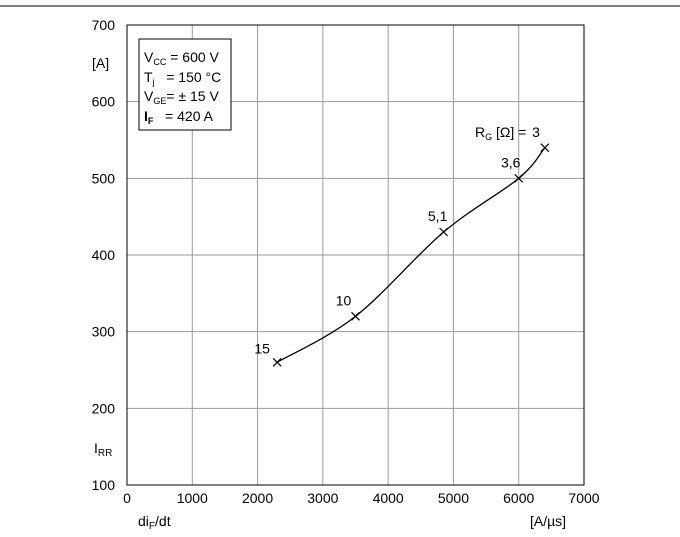  What do you see at coordinates (104, 102) in the screenshot?
I see `y-tick-label: 600` at bounding box center [104, 102].